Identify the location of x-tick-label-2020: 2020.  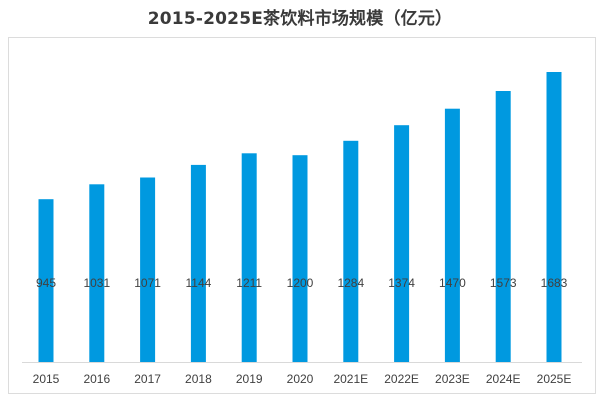
(300, 379).